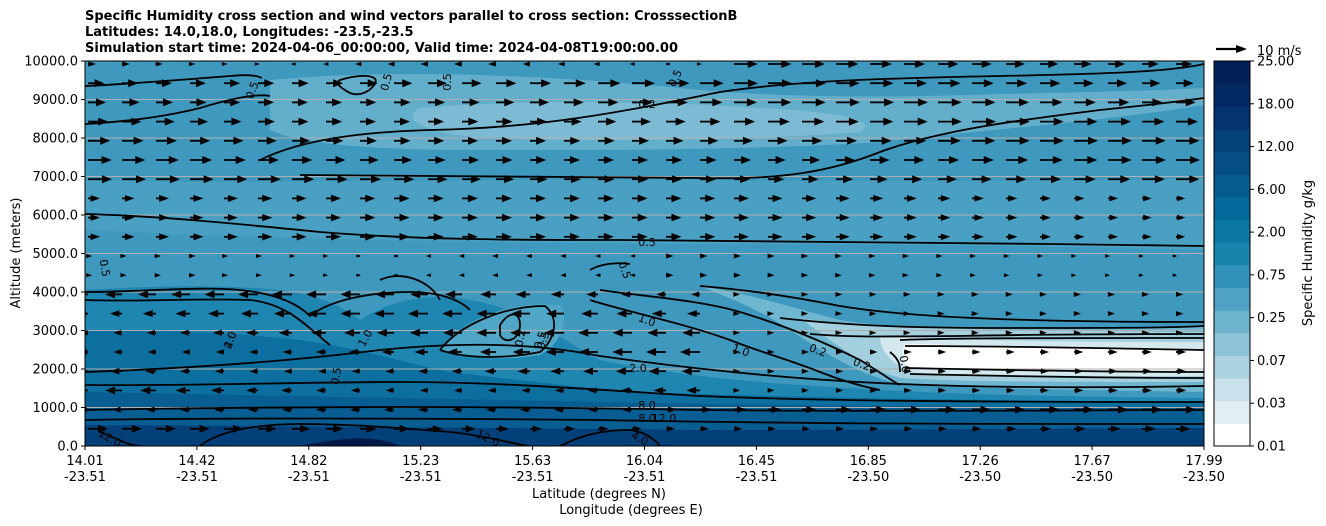 The width and height of the screenshot is (1326, 526). Describe the element at coordinates (56, 254) in the screenshot. I see `y-tick-label: 5000.0` at that location.